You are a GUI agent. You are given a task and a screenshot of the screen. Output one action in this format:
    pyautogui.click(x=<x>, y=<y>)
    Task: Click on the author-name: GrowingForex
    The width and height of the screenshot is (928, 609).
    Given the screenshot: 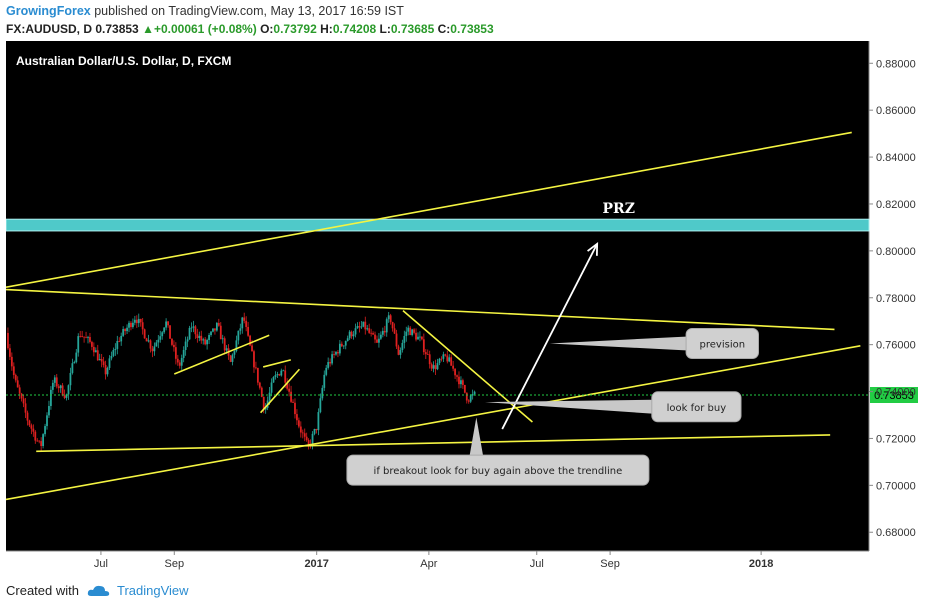 What is the action you would take?
    pyautogui.click(x=48, y=11)
    